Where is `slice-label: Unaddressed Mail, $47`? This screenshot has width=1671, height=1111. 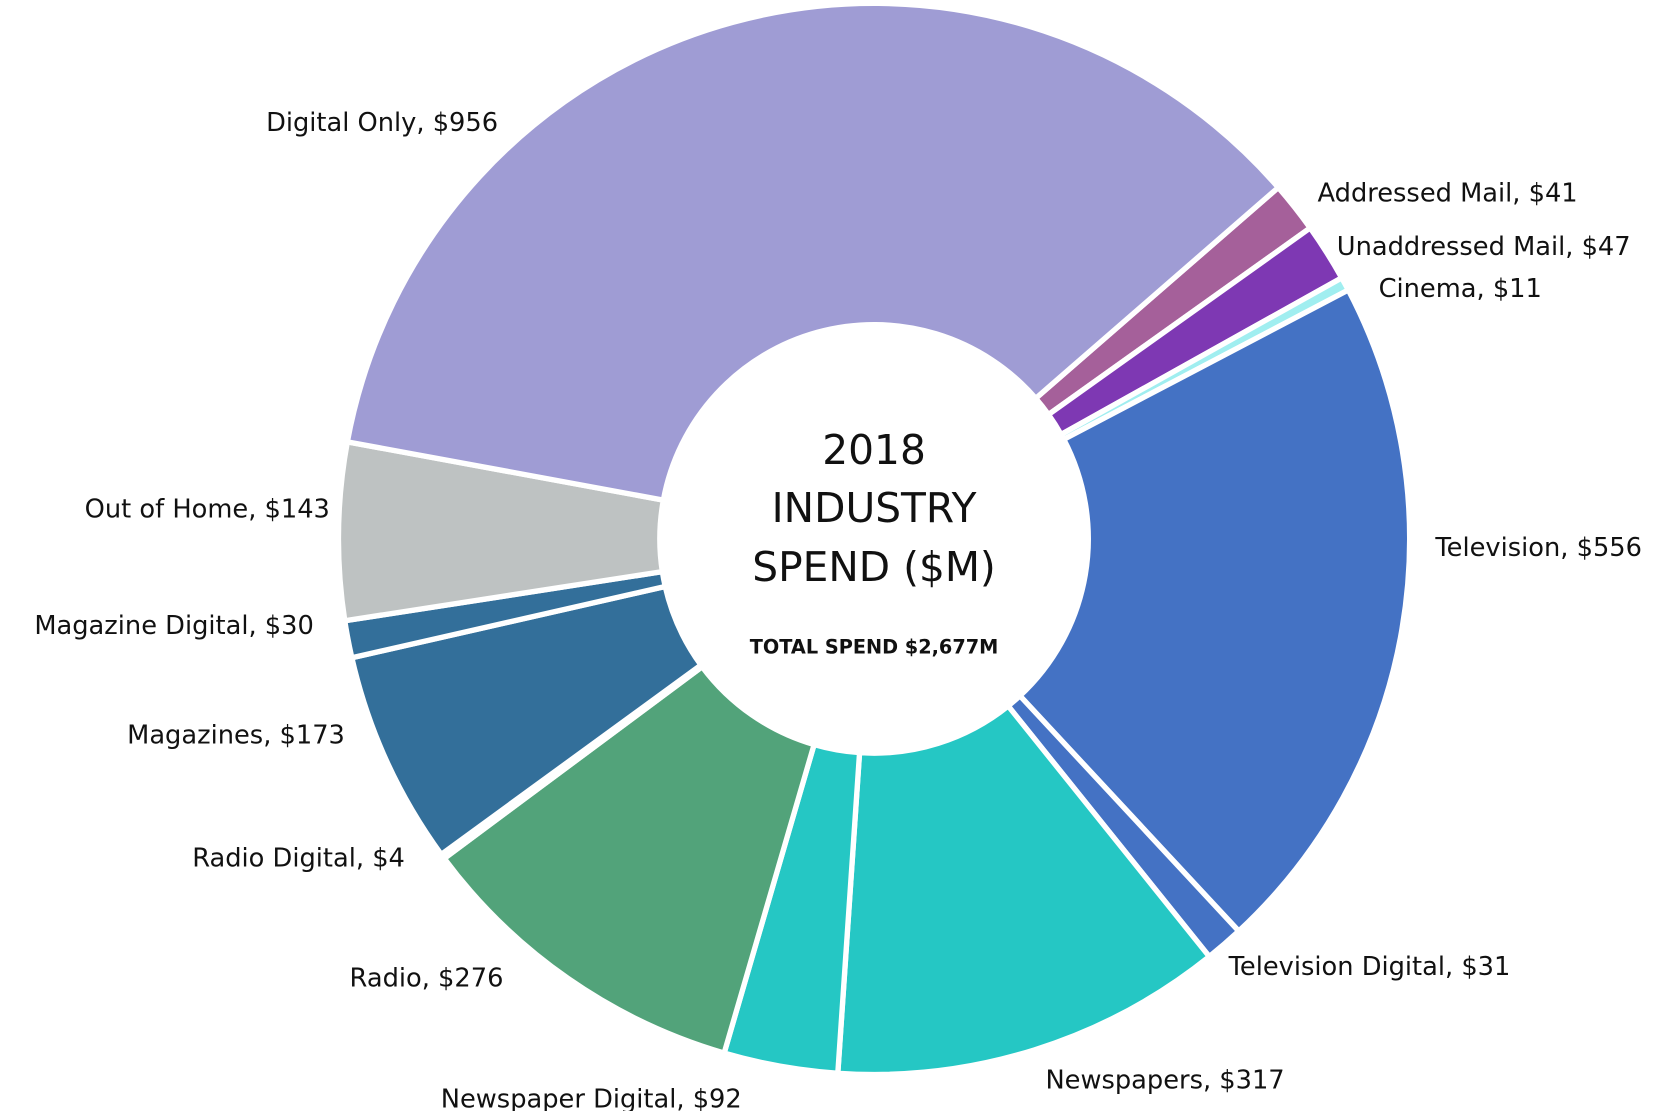
slice-label: Unaddressed Mail, $47 is located at coordinates (1484, 247).